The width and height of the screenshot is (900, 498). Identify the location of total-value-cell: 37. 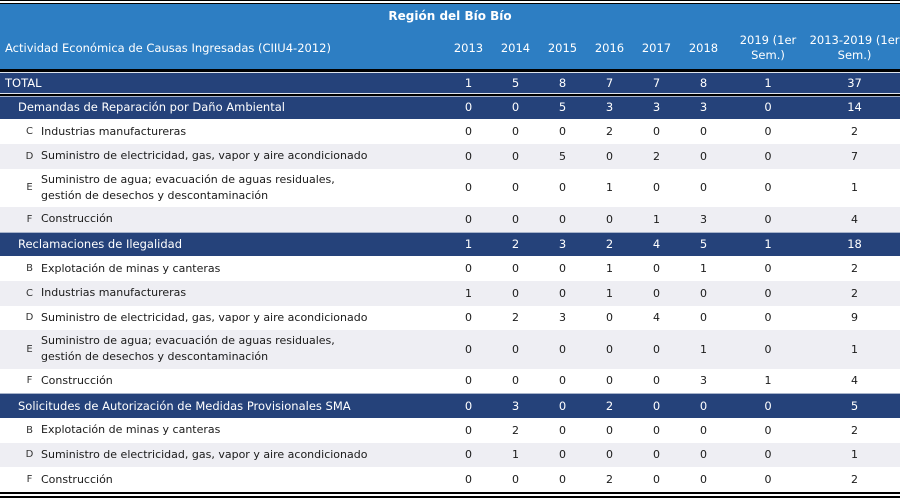
(854, 82).